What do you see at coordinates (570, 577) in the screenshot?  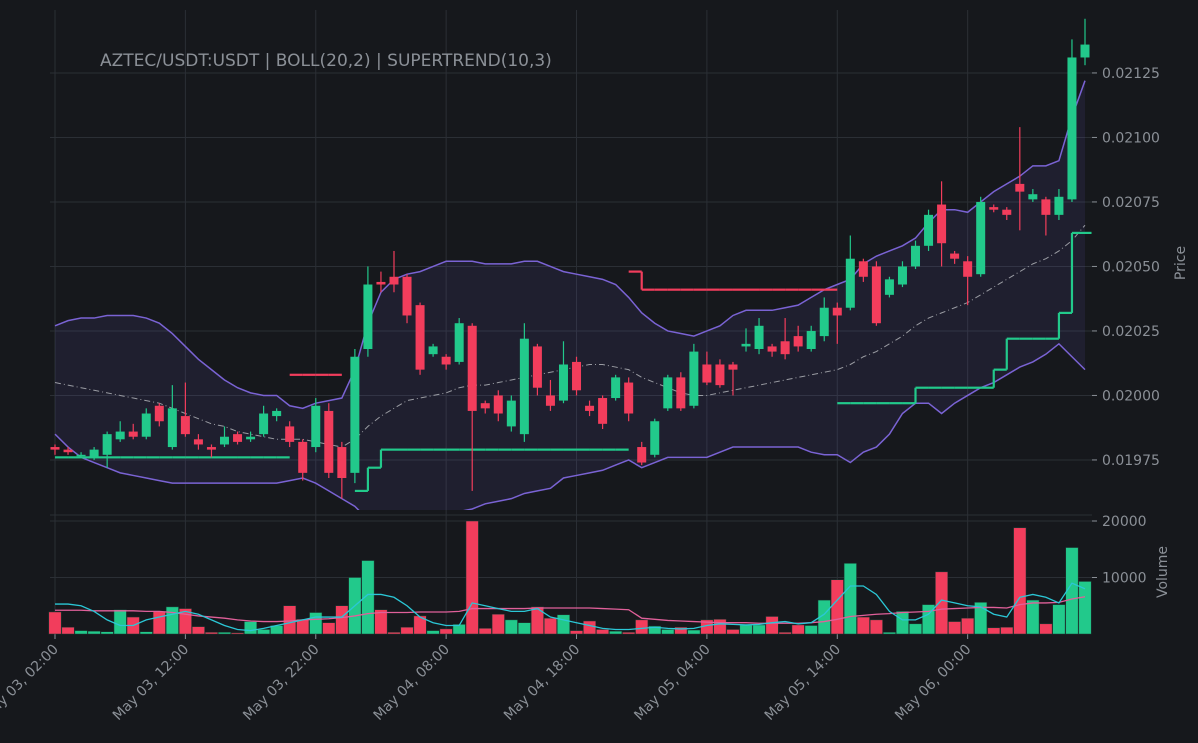 I see `volume-panel` at bounding box center [570, 577].